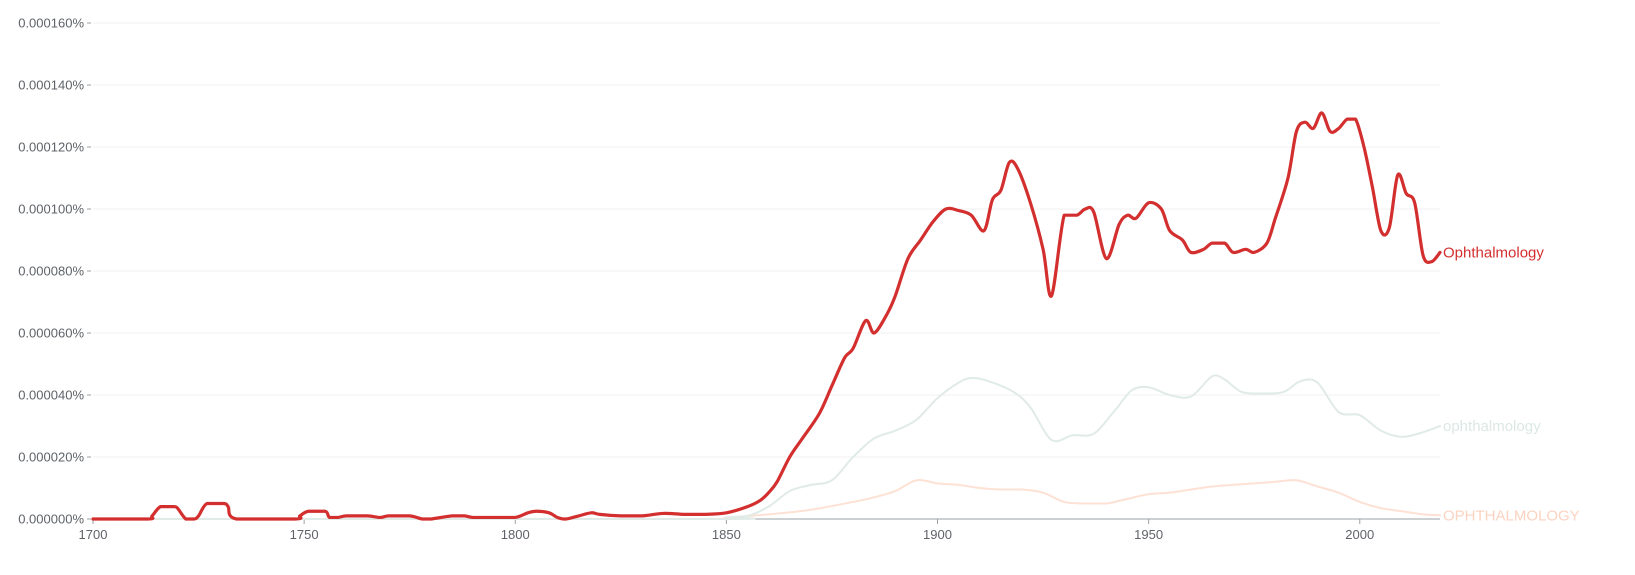 The image size is (1635, 575). I want to click on y-tick-label: 0.000040%, so click(51, 395).